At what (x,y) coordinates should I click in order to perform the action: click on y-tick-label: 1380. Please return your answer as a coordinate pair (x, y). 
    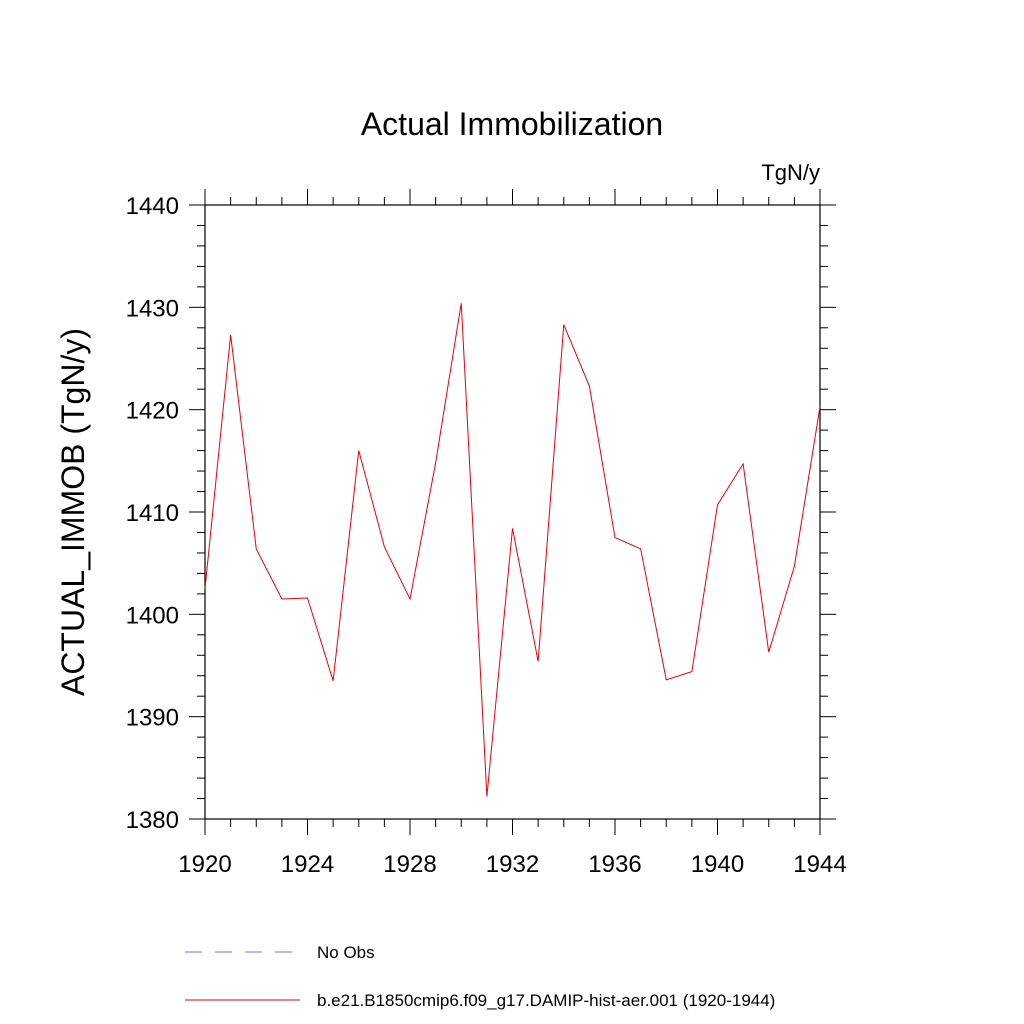
    Looking at the image, I should click on (152, 820).